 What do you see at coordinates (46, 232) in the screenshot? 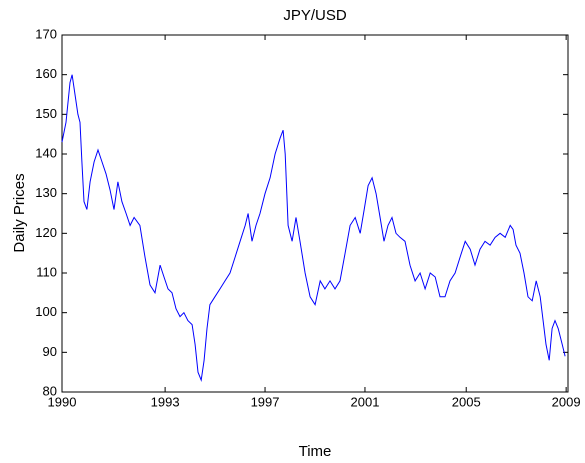
I see `y-tick-label: 120` at bounding box center [46, 232].